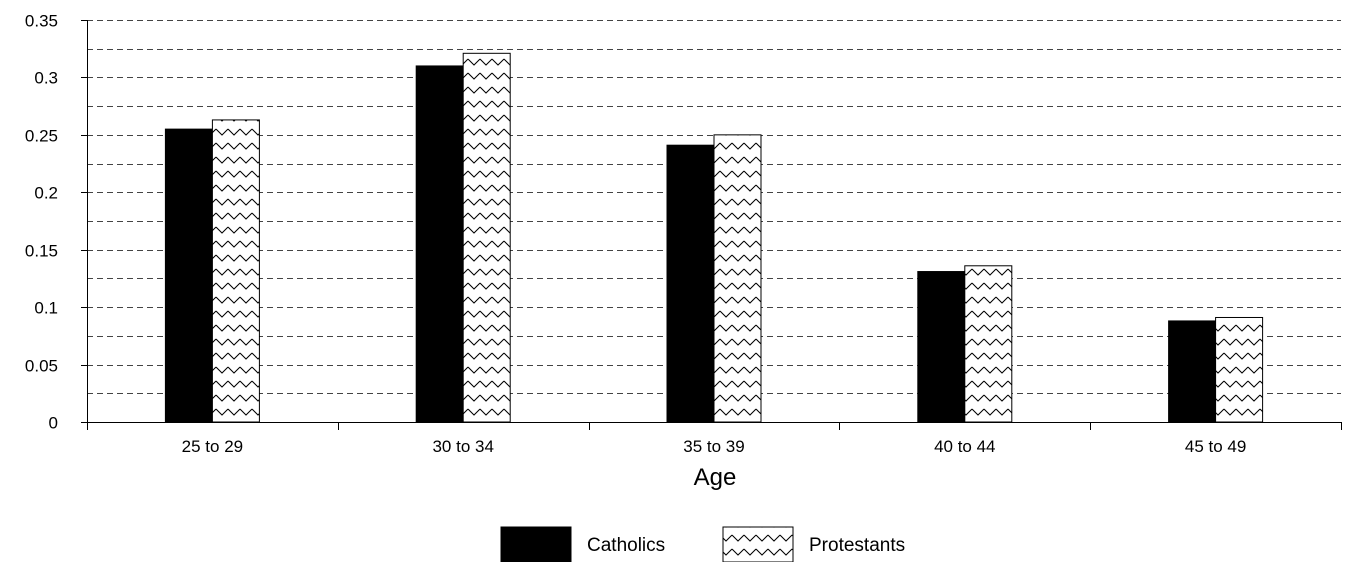 The image size is (1348, 562). I want to click on y-tick-label: 0, so click(53, 423).